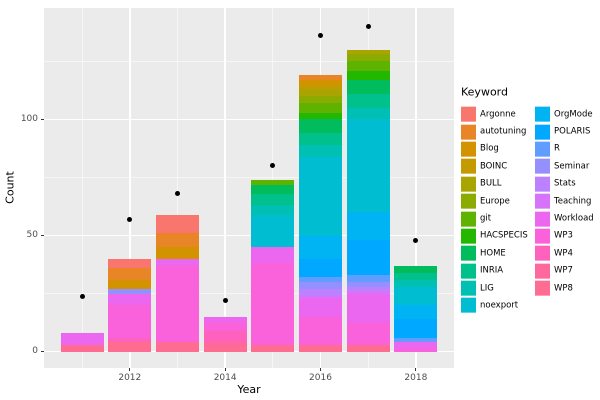 Image resolution: width=600 pixels, height=400 pixels. I want to click on bar-segment-OrgMode, so click(320, 247).